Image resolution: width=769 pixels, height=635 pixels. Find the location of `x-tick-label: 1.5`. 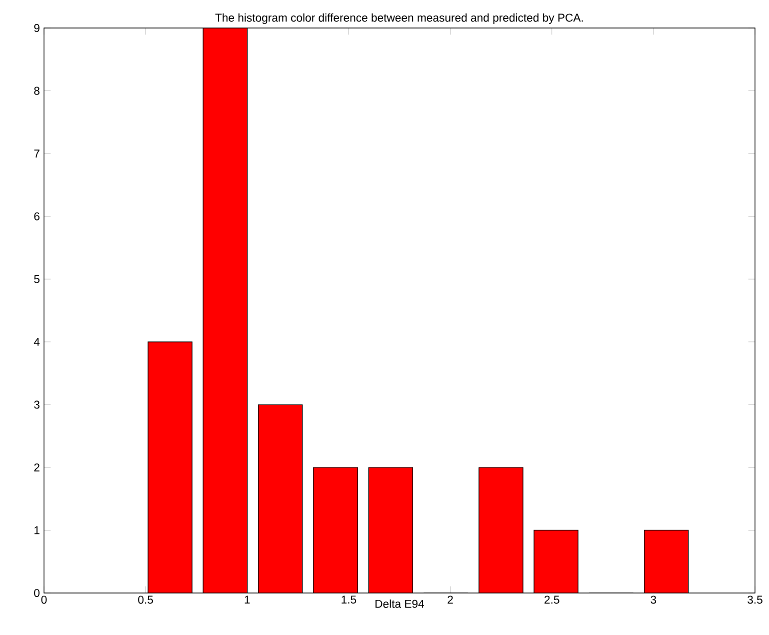

x-tick-label: 1.5 is located at coordinates (349, 600).